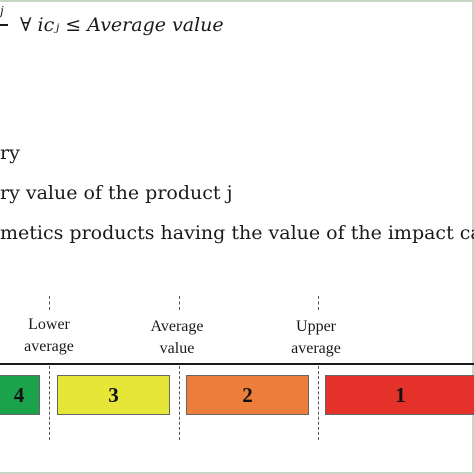 The width and height of the screenshot is (474, 474). Describe the element at coordinates (177, 348) in the screenshot. I see `marker-average-value-line2: value` at that location.